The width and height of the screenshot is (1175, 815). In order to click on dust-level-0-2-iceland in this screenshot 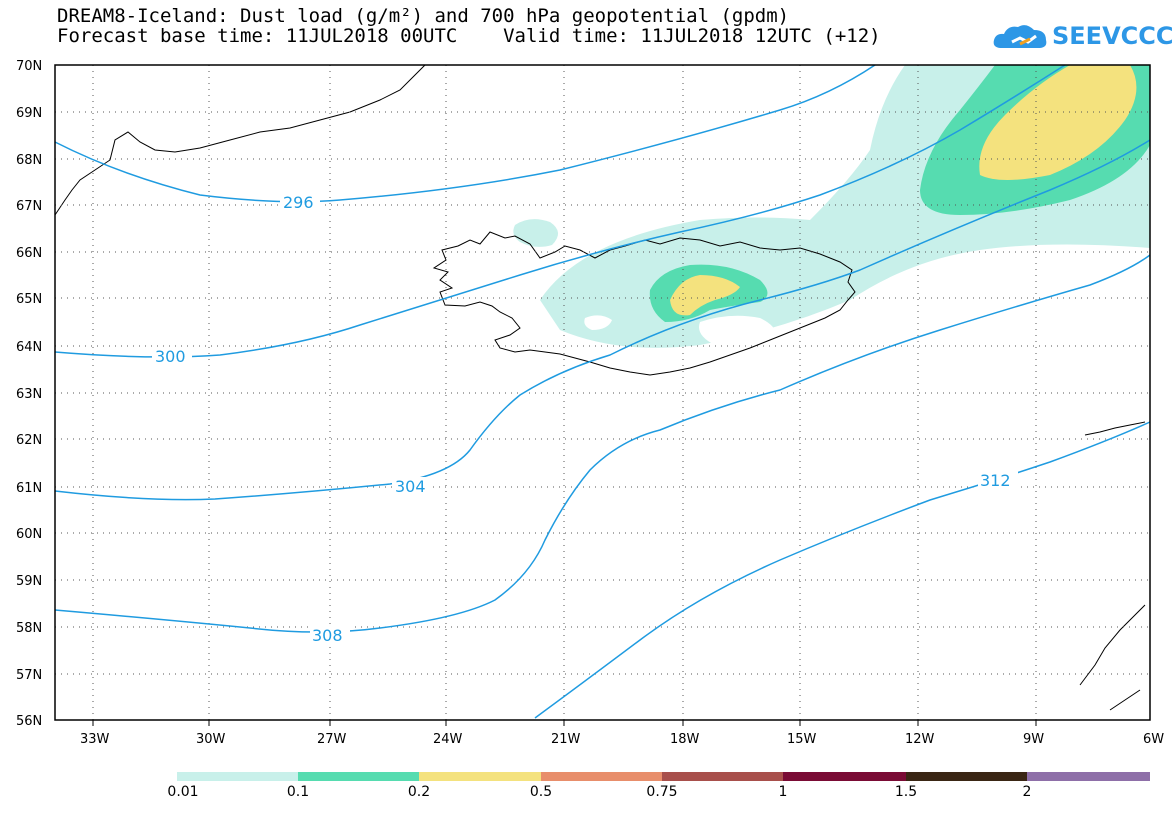, I will do `click(705, 295)`.